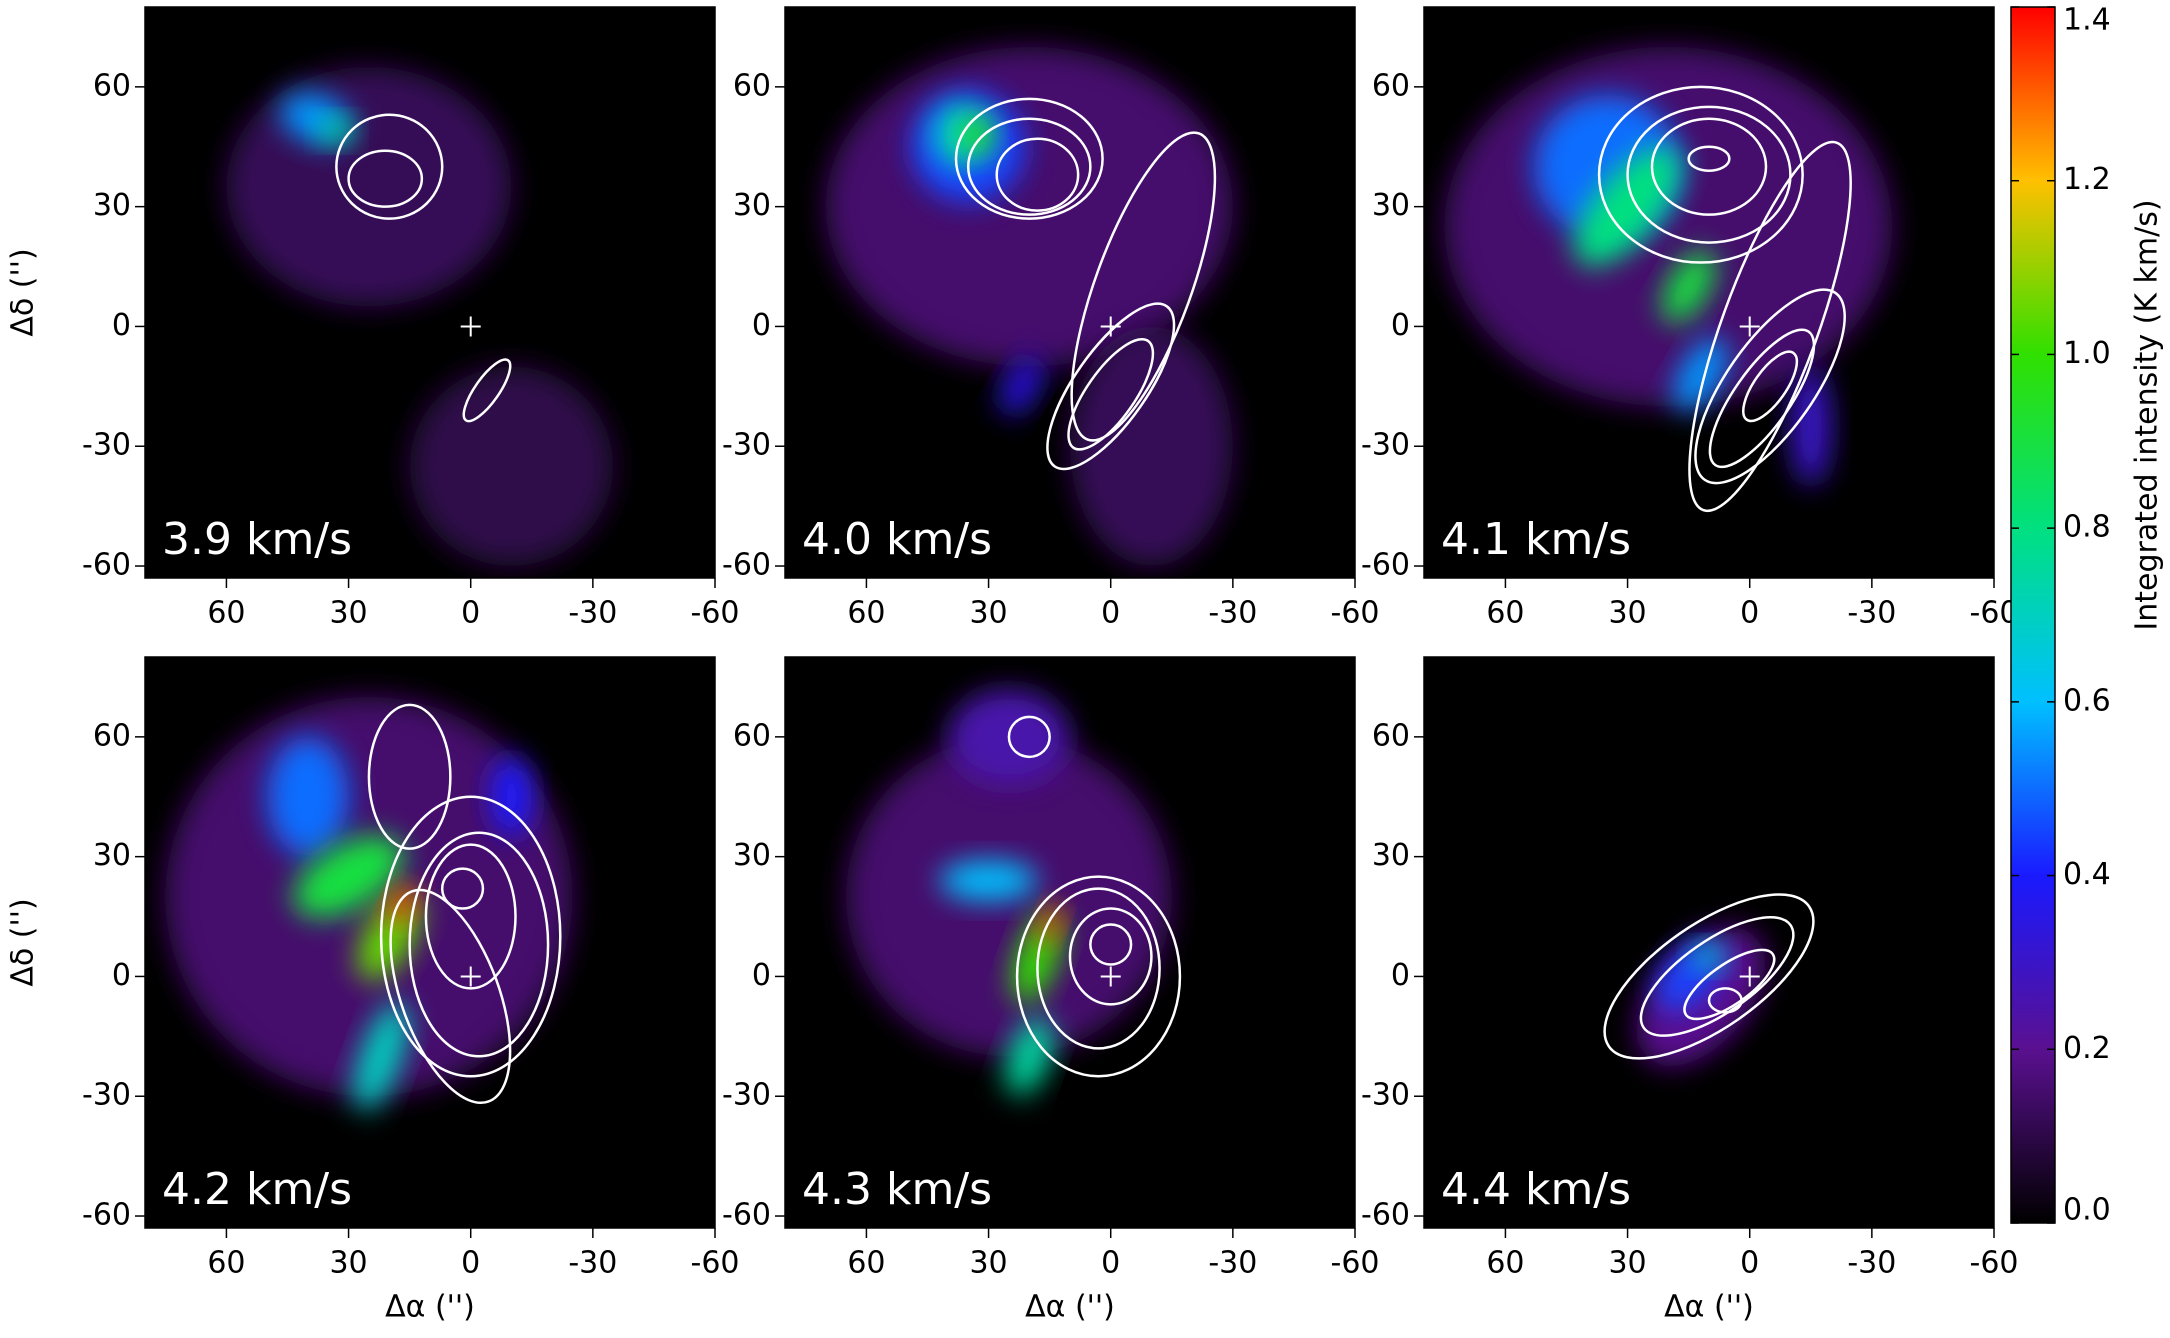 The width and height of the screenshot is (2170, 1338). Describe the element at coordinates (2087, 353) in the screenshot. I see `colorbar-tick-label: 1.0` at that location.